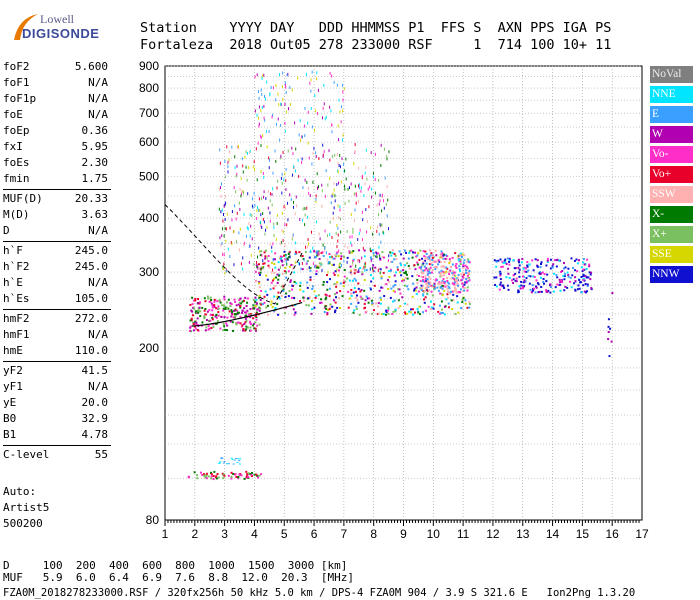  I want to click on y-tick-label: 800, so click(149, 88).